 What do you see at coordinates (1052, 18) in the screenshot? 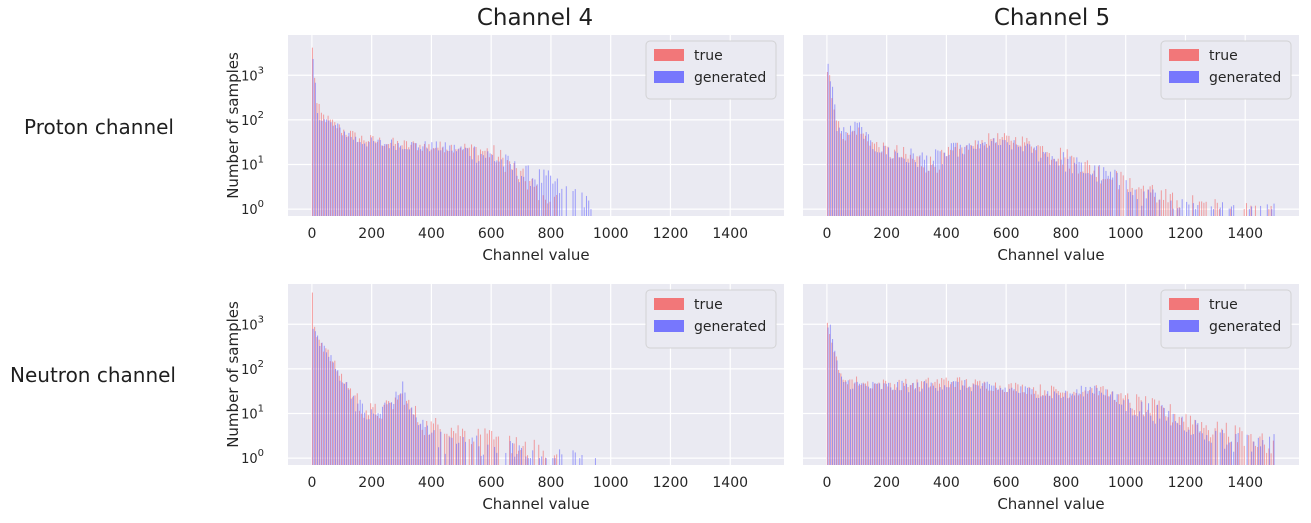
I see `col-title-channel-5: Channel 5` at bounding box center [1052, 18].